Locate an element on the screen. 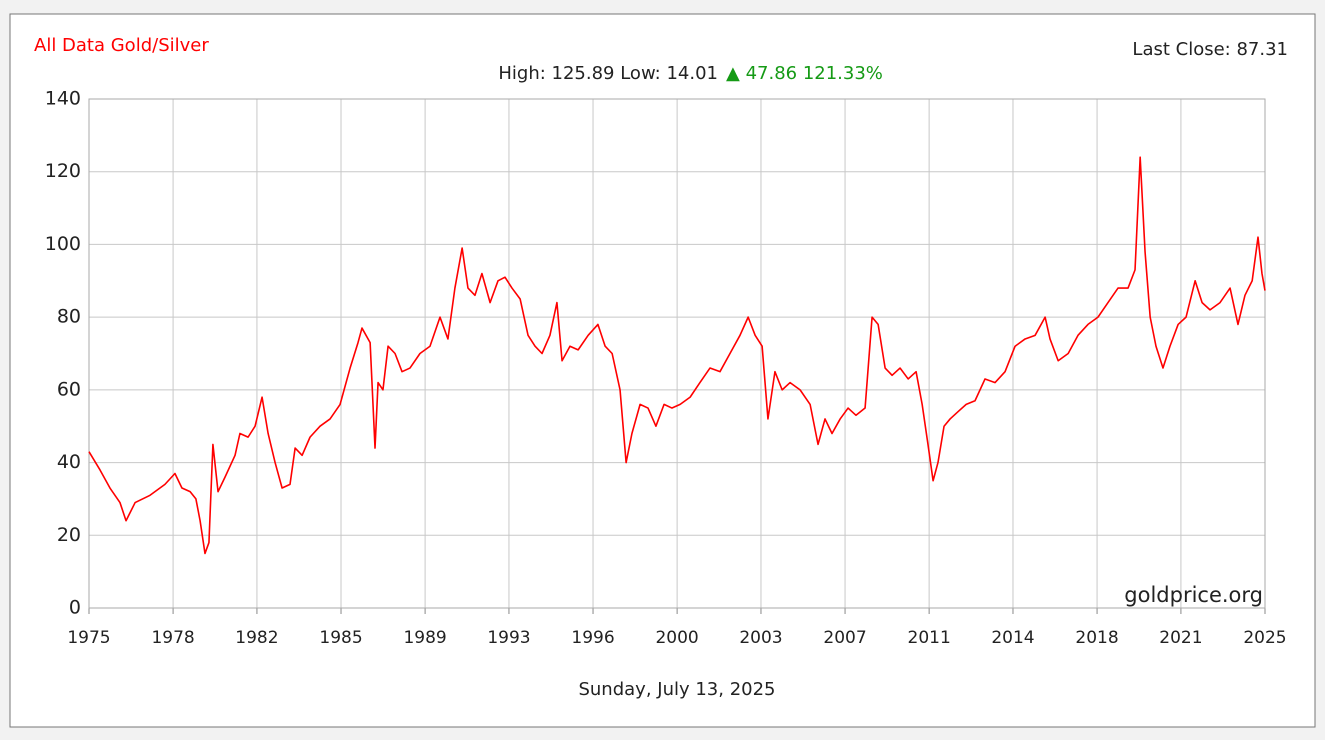  subtitle: High: 125.89 Low: 14.01 is located at coordinates (608, 73).